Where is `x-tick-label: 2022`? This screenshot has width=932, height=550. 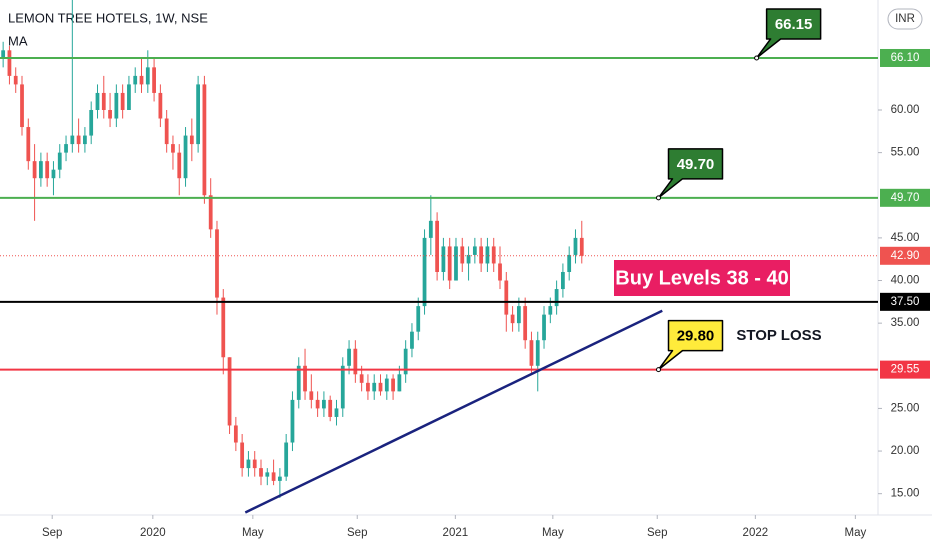 x-tick-label: 2022 is located at coordinates (756, 533).